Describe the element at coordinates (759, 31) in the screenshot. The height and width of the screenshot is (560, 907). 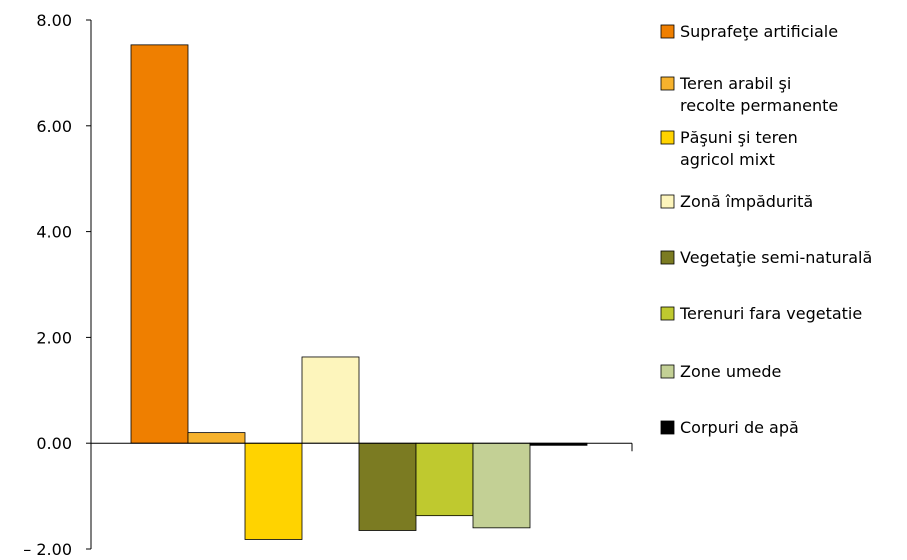
I see `legend-label-0-line-0: Suprafeţe artificiale` at that location.